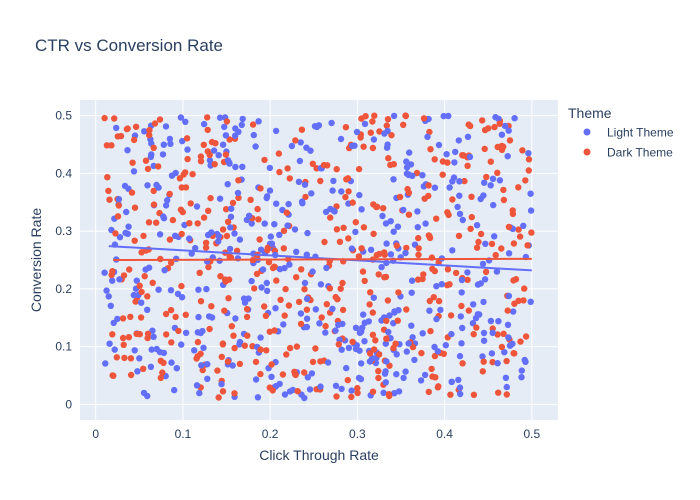 The width and height of the screenshot is (700, 500). I want to click on legend-item-light-theme: Light Theme, so click(628, 133).